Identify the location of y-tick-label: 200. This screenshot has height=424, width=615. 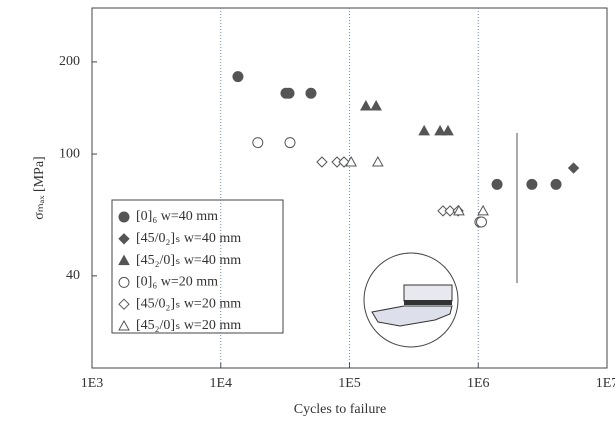
(69, 61).